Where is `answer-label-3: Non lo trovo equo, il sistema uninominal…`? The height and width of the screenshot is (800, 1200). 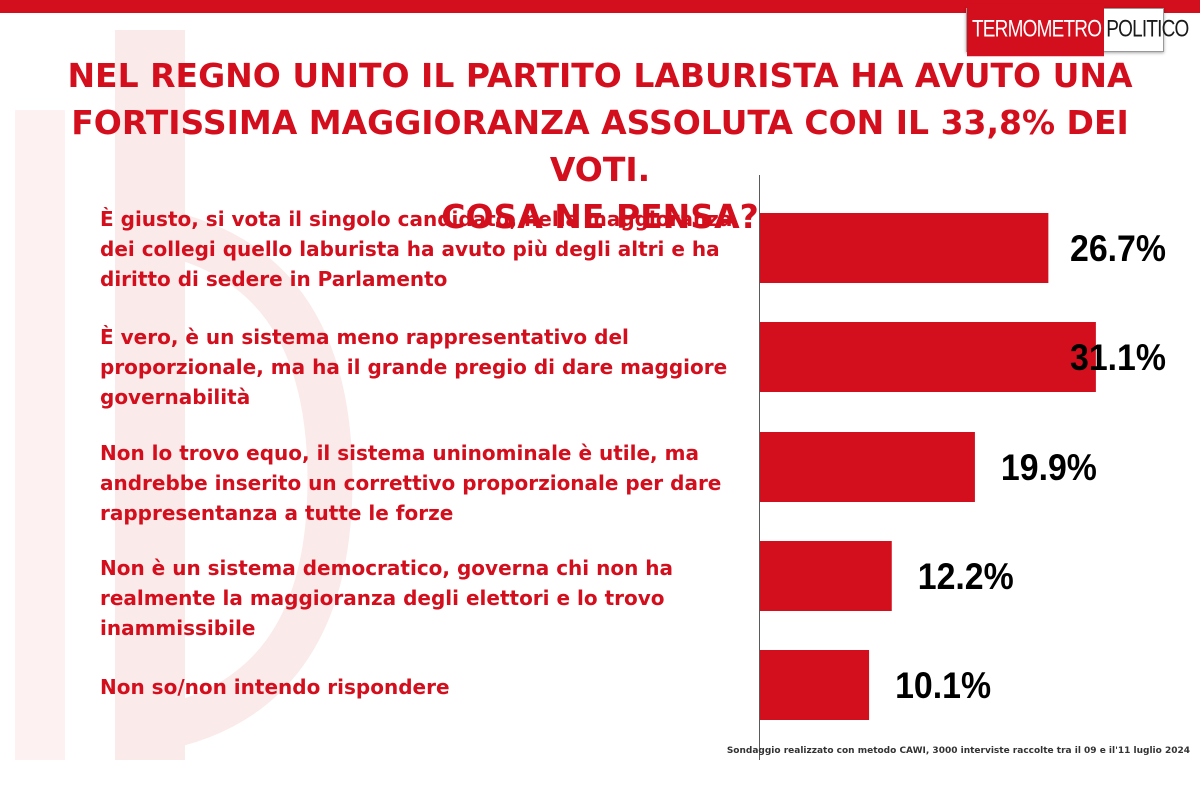 answer-label-3: Non lo trovo equo, il sistema uninominal… is located at coordinates (411, 483).